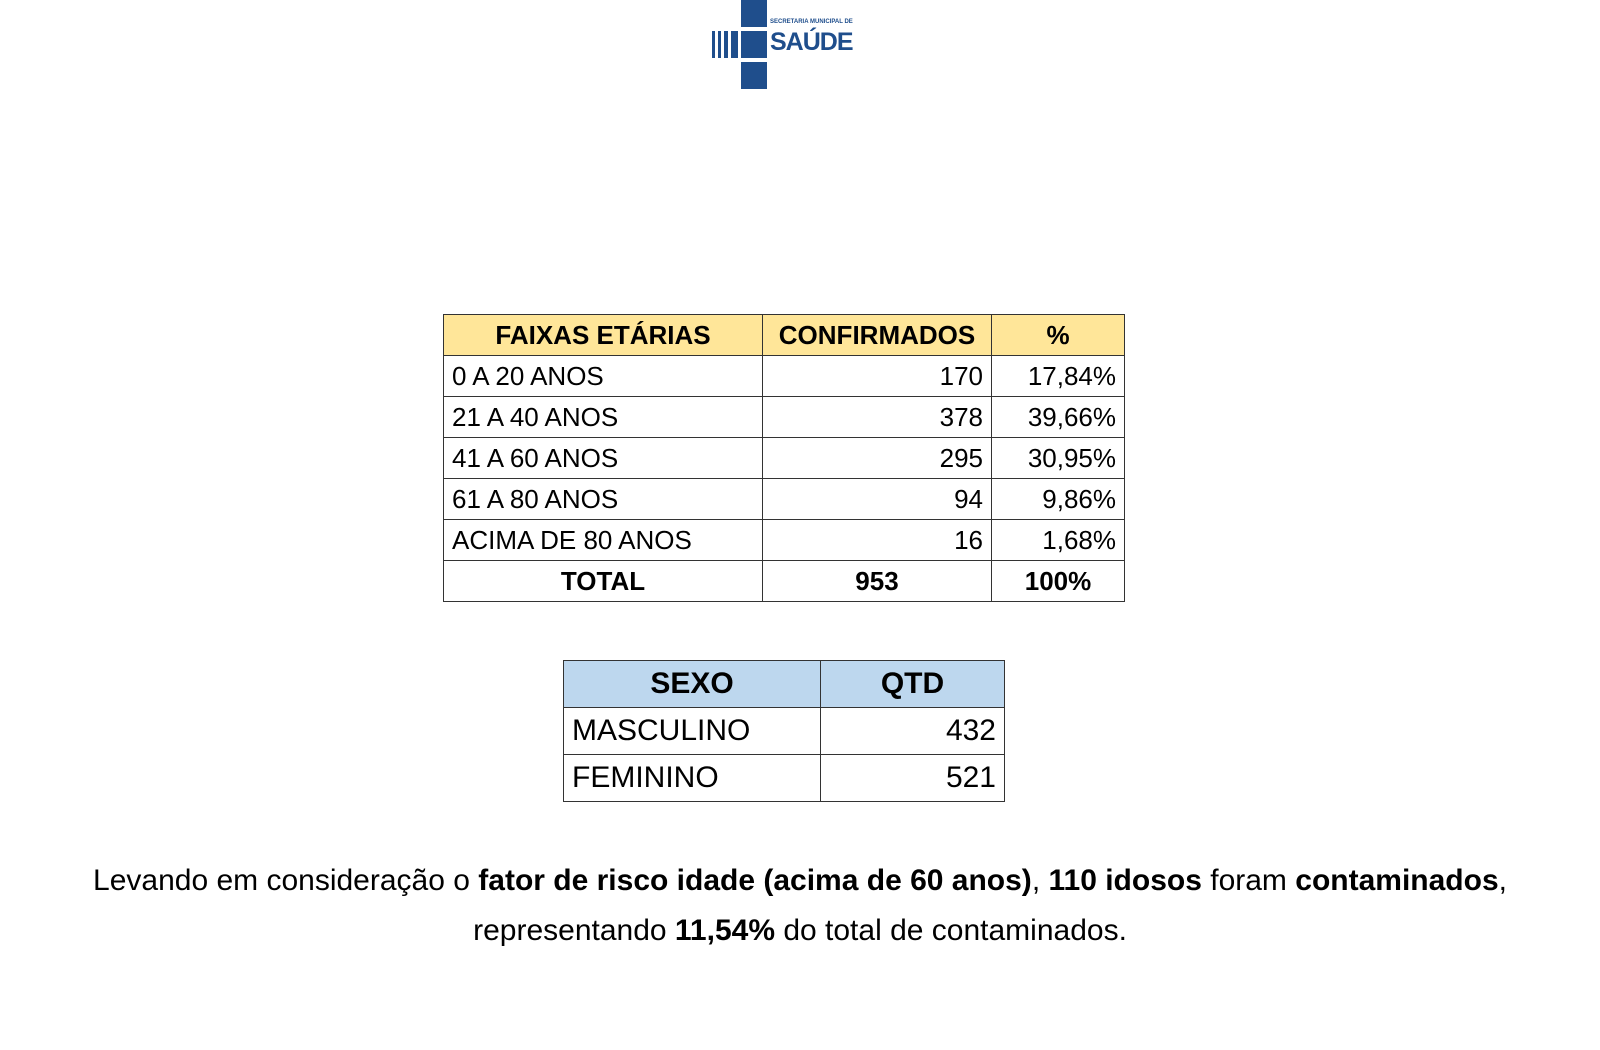 The image size is (1600, 1050). What do you see at coordinates (1125, 880) in the screenshot?
I see `bold-text: 110 idosos` at bounding box center [1125, 880].